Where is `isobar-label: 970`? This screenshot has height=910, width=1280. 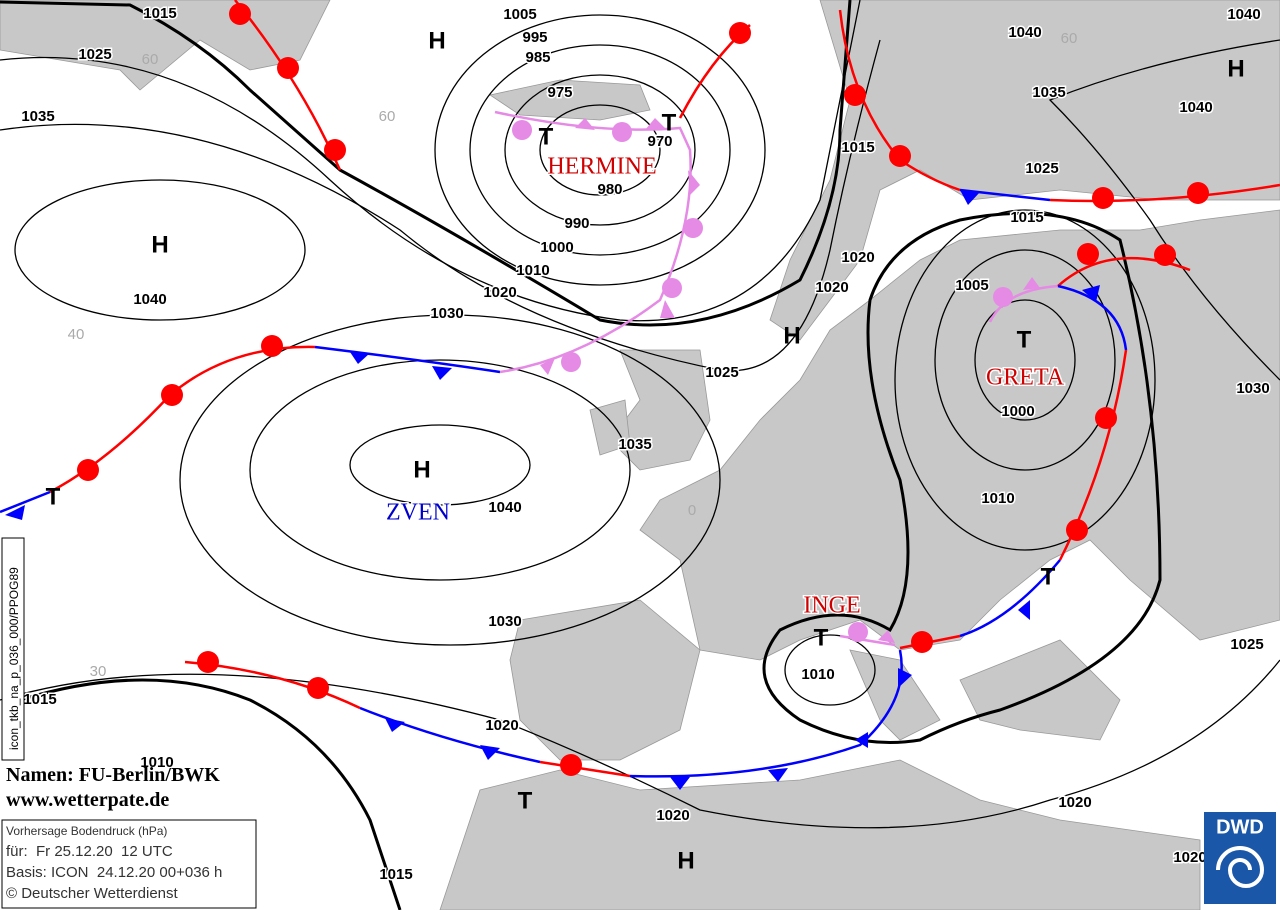
isobar-label: 970 is located at coordinates (659, 141).